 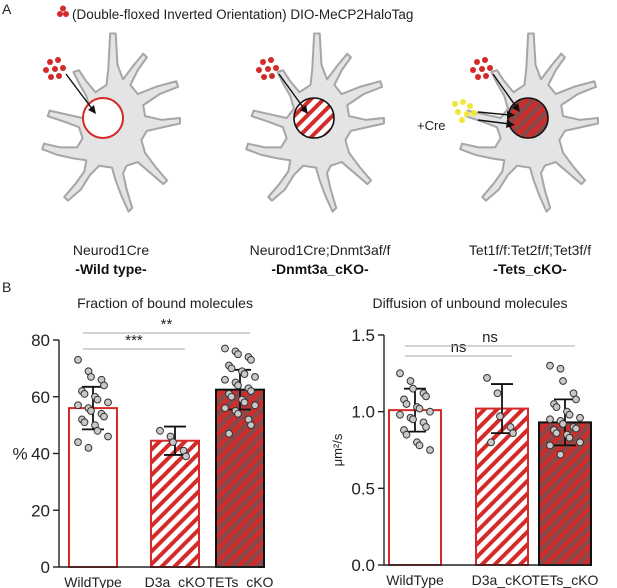 What do you see at coordinates (165, 303) in the screenshot?
I see `chart-title: Fraction of bound molecules` at bounding box center [165, 303].